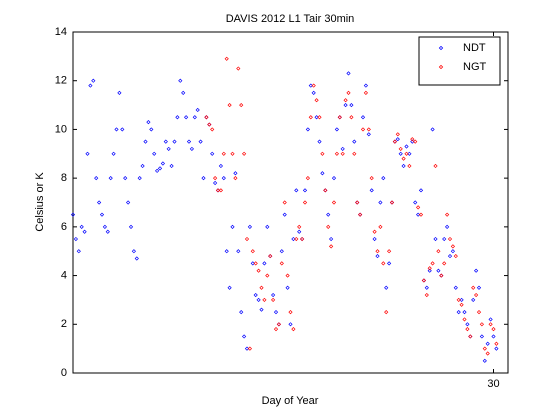  Describe the element at coordinates (61, 129) in the screenshot. I see `y-tick-label: 10` at that location.